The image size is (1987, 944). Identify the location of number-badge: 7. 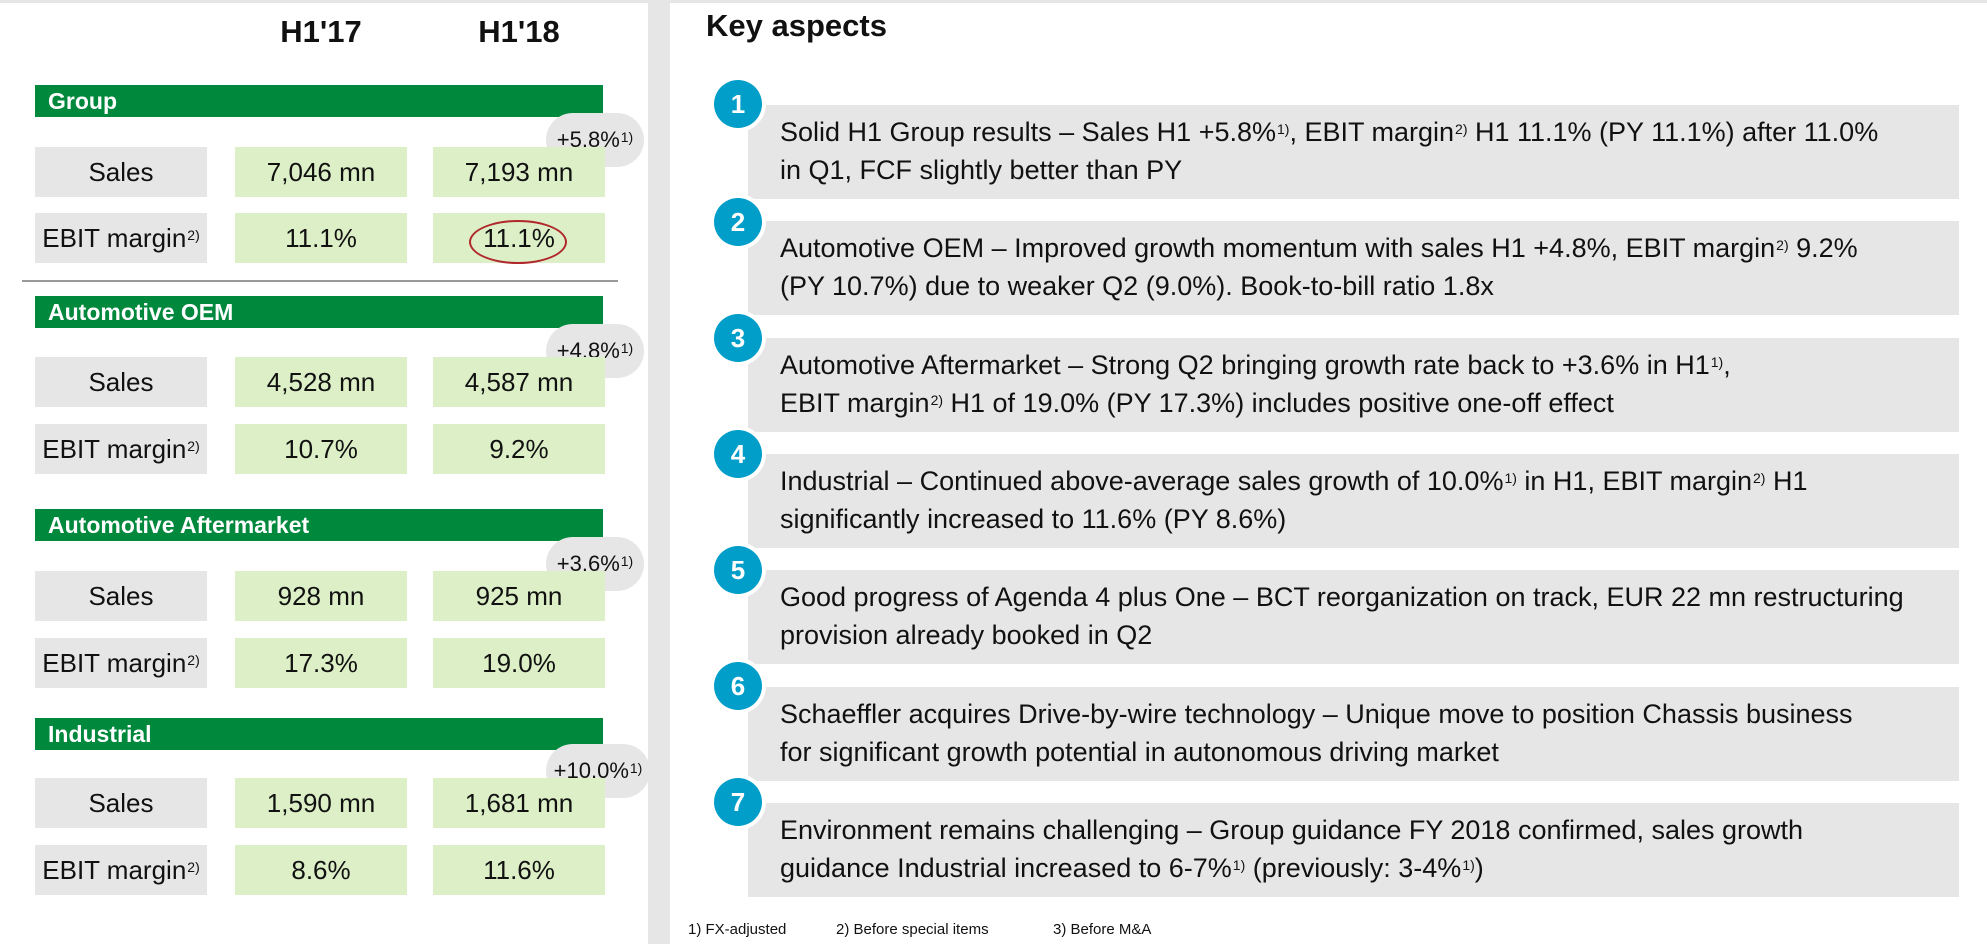
(738, 802).